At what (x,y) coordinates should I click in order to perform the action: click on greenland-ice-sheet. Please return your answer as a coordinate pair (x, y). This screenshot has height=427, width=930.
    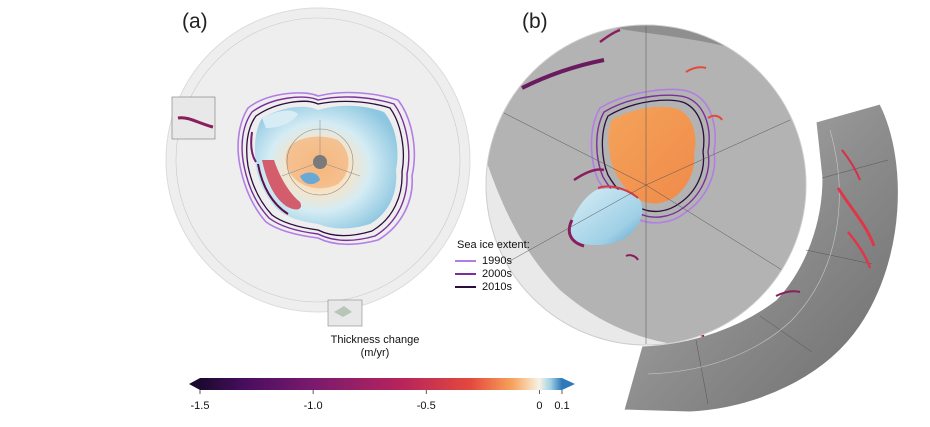
    Looking at the image, I should click on (606, 217).